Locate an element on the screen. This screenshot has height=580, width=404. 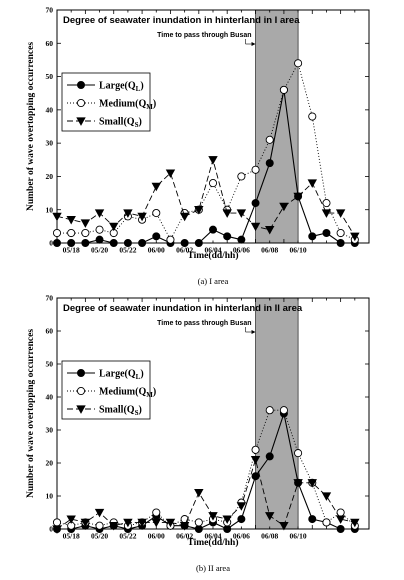
y-tick-label: 60 is located at coordinates (50, 43).